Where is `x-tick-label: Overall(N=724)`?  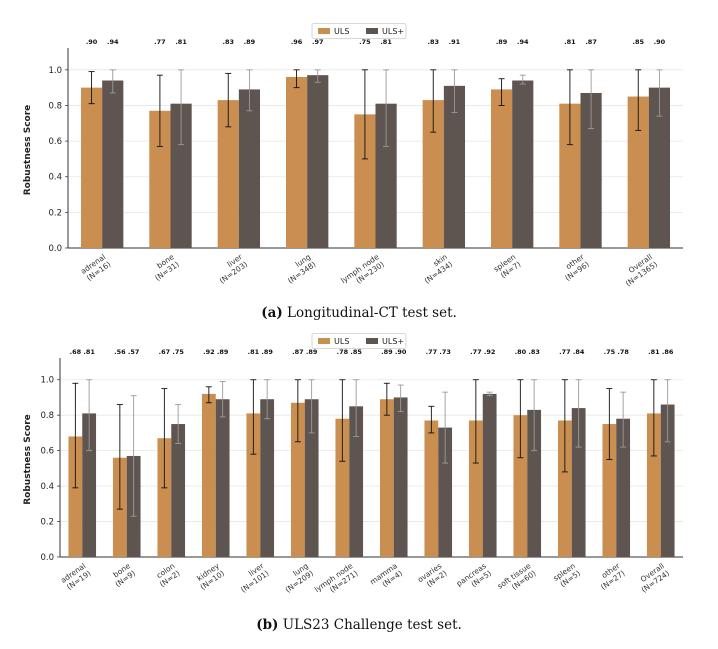 x-tick-label: Overall(N=724) is located at coordinates (652, 577).